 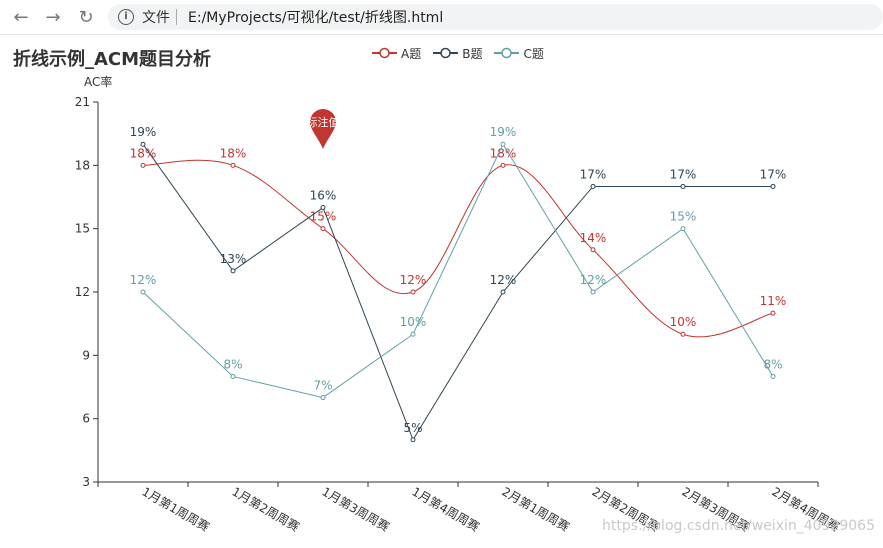 What do you see at coordinates (86, 419) in the screenshot?
I see `y-tick-label-1: 6` at bounding box center [86, 419].